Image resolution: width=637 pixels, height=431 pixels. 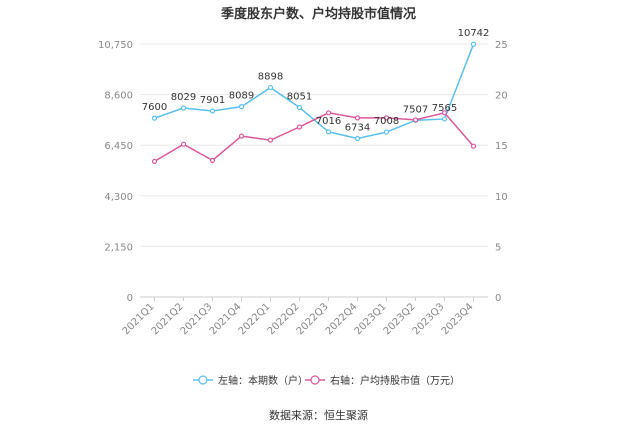 What do you see at coordinates (318, 415) in the screenshot?
I see `source-note: 数据来源：恒生聚源` at bounding box center [318, 415].